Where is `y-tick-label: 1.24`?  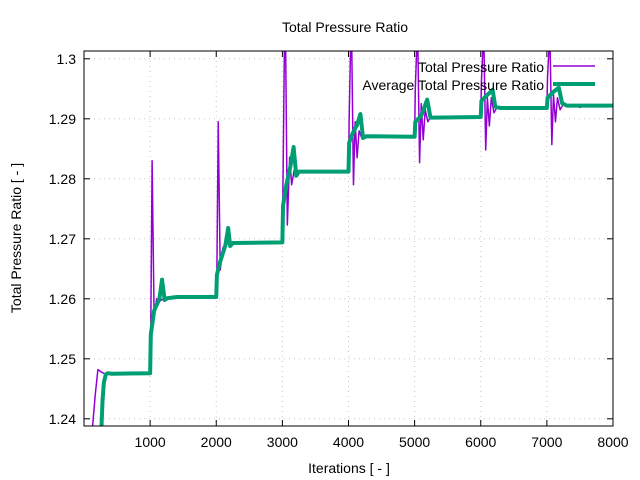 y-tick-label: 1.24 is located at coordinates (62, 419).